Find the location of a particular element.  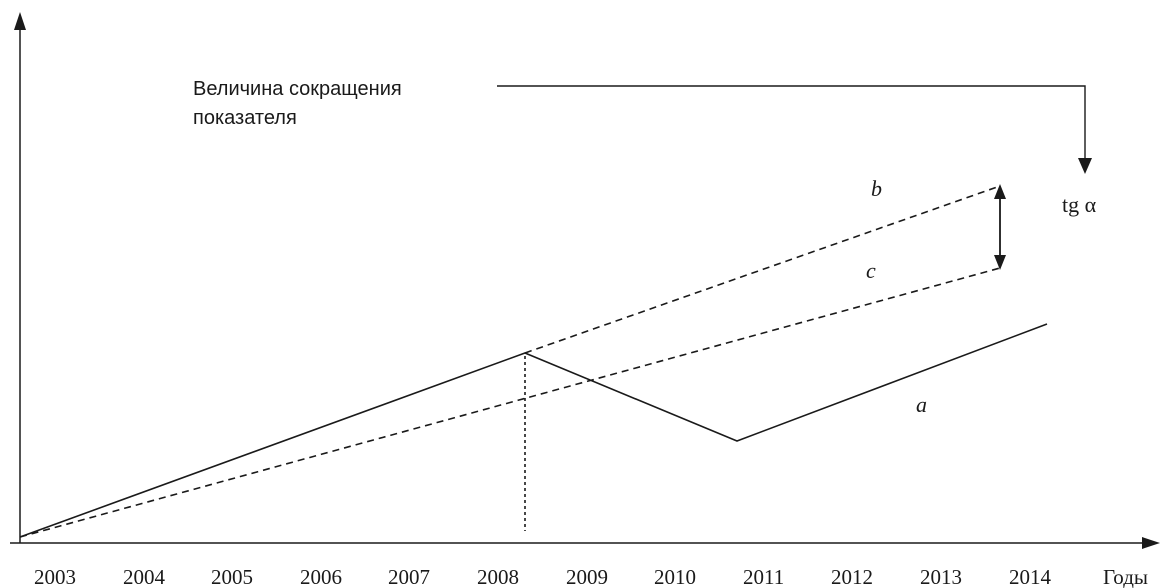

x-tick-label: 2007 is located at coordinates (409, 576).